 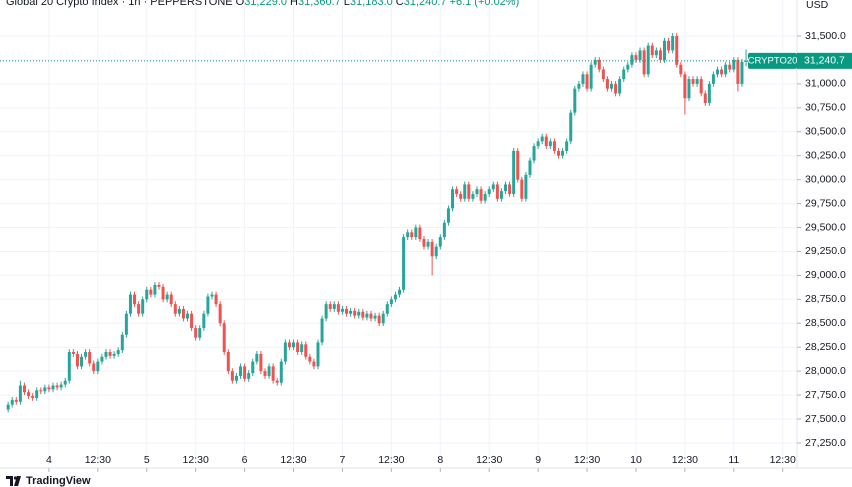 I want to click on logo-text: TradingView, so click(x=58, y=481).